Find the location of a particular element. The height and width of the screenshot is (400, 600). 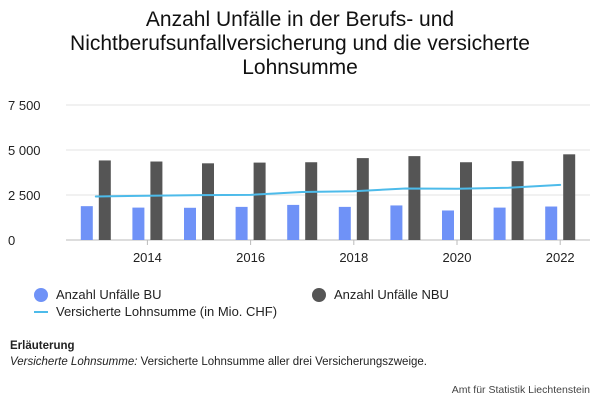

legend-swatch-lohnsumme is located at coordinates (41, 311).